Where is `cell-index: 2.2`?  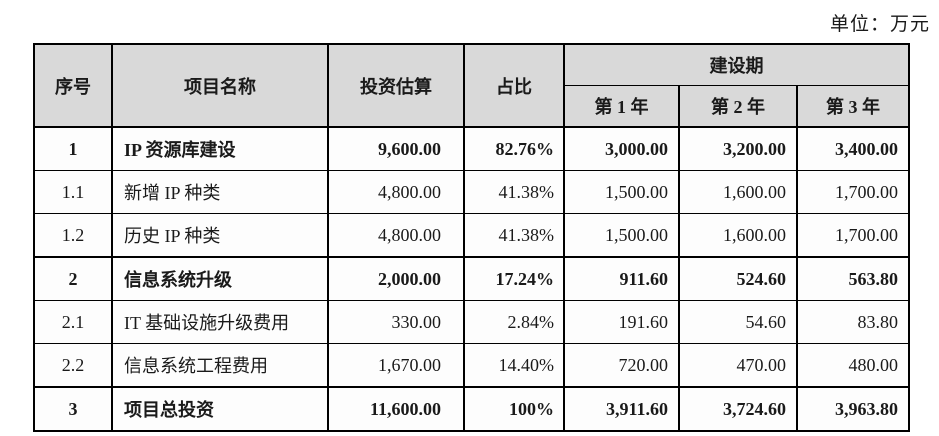
cell-index: 2.2 is located at coordinates (73, 365).